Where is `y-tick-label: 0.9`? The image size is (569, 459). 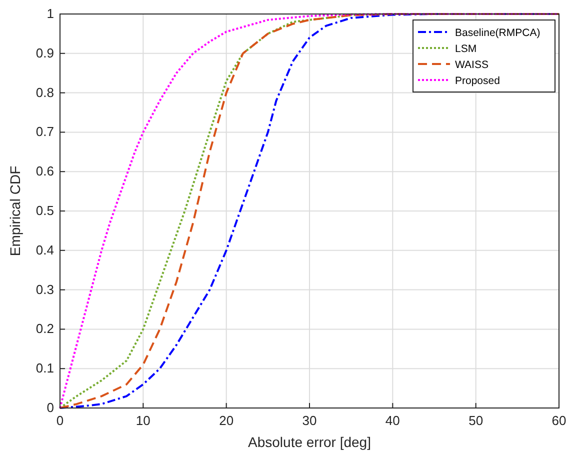
y-tick-label: 0.9 is located at coordinates (45, 52).